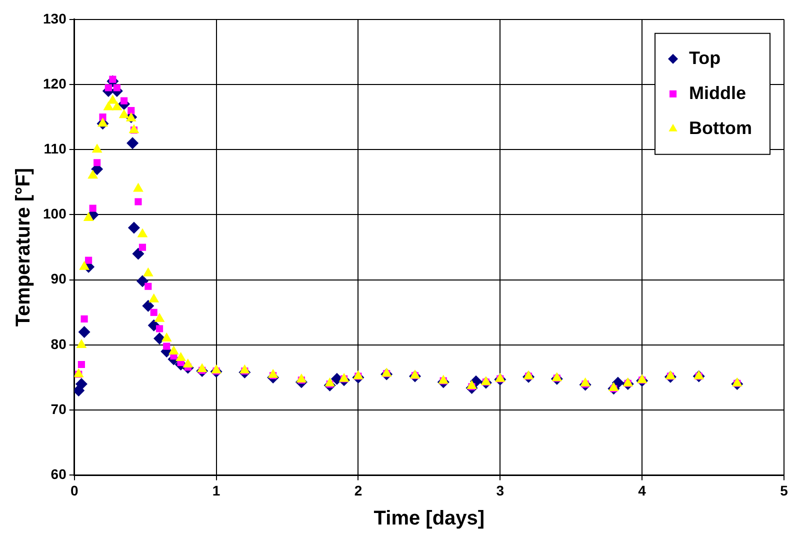  I want to click on legend-label: Bottom, so click(720, 128).